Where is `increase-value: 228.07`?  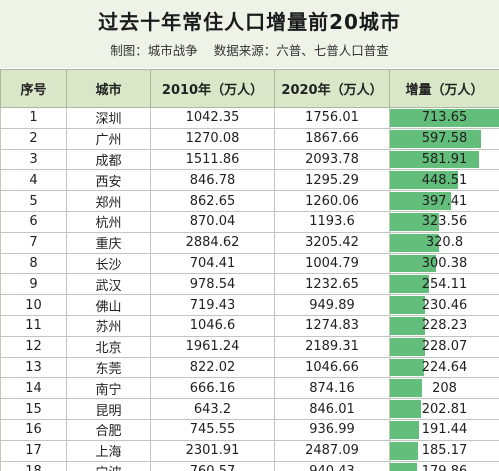 increase-value: 228.07 is located at coordinates (444, 347).